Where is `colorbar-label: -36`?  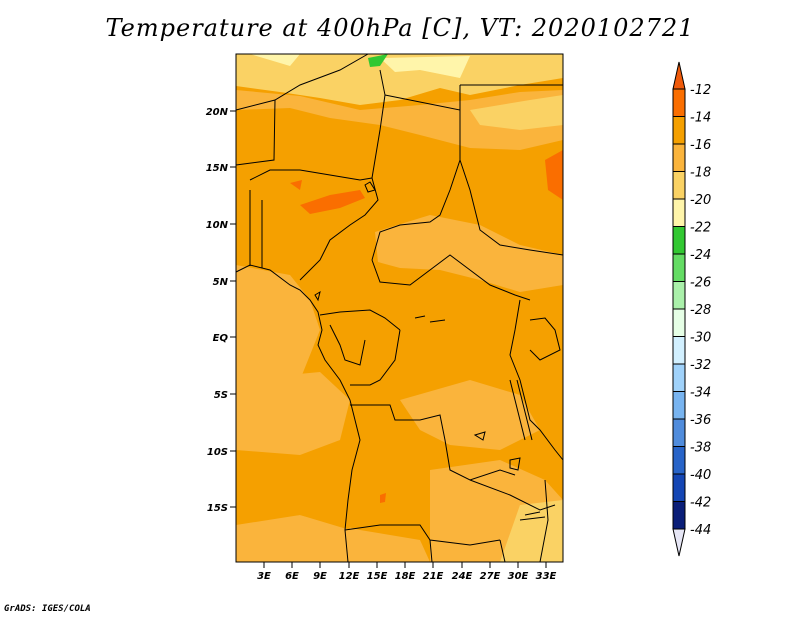
colorbar-label: -36 is located at coordinates (700, 420).